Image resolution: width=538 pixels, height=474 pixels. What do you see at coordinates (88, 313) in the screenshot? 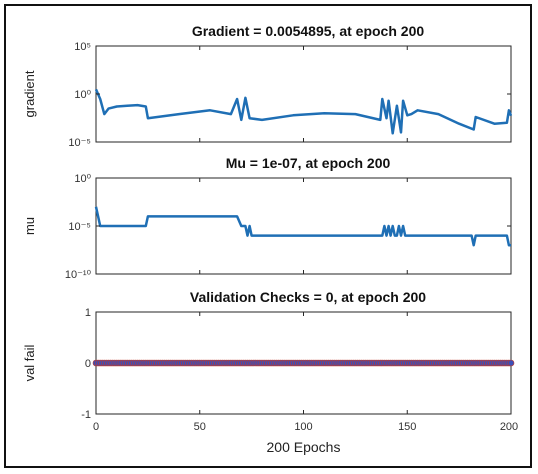
I see `val-fail-ytick: 1` at bounding box center [88, 313].